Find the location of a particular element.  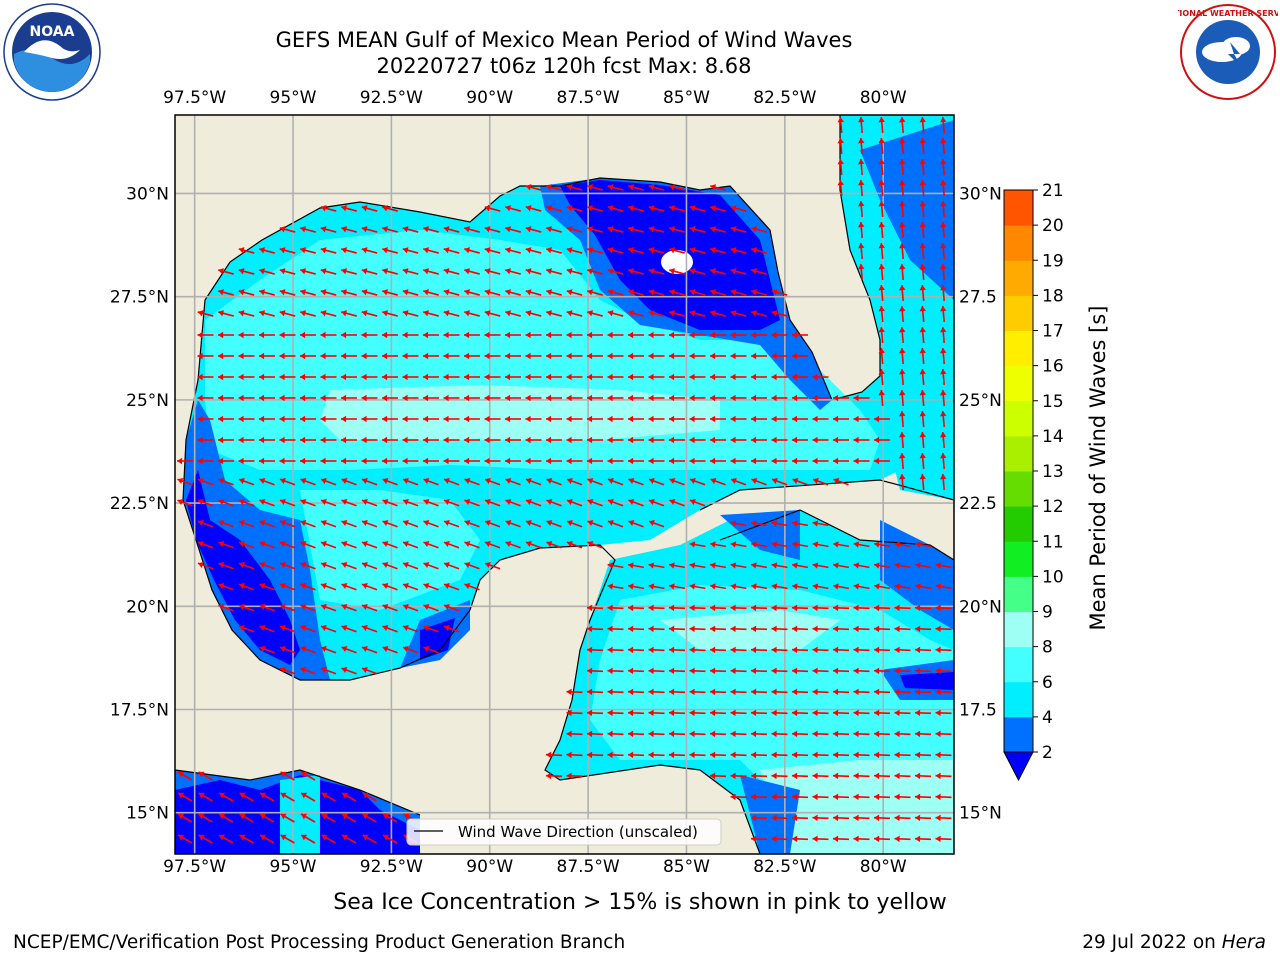

legend-label: Wind Wave Direction (unscaled) is located at coordinates (578, 832).